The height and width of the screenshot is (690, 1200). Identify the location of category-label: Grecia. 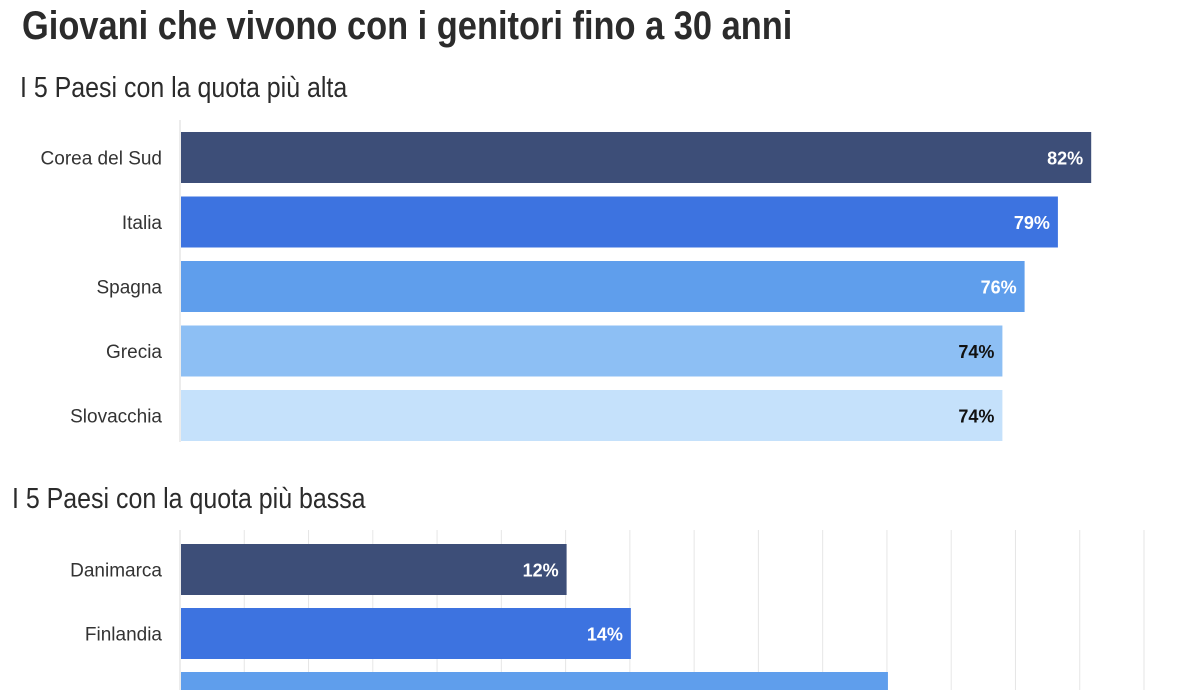
(134, 352).